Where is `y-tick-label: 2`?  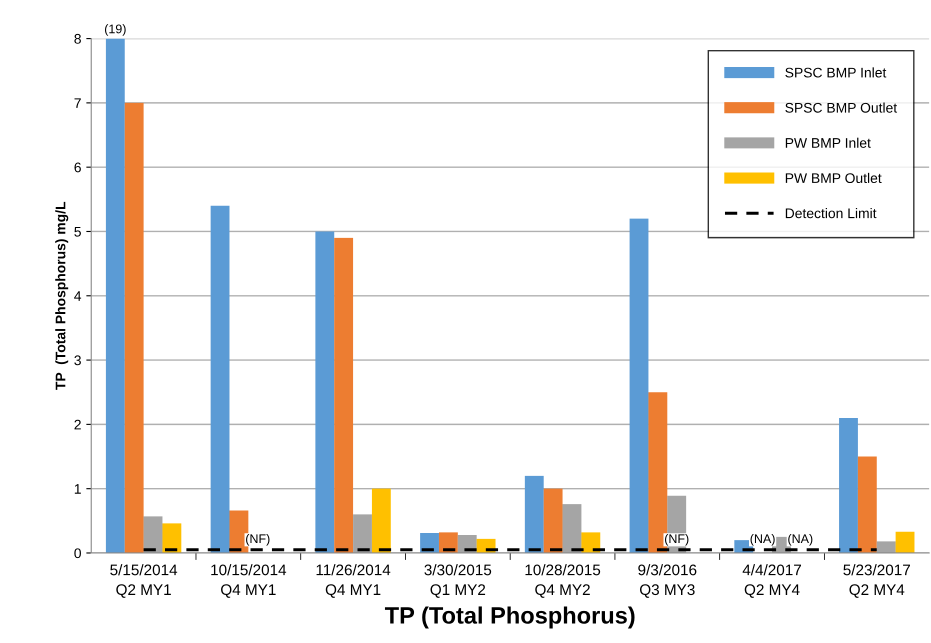
y-tick-label: 2 is located at coordinates (77, 425).